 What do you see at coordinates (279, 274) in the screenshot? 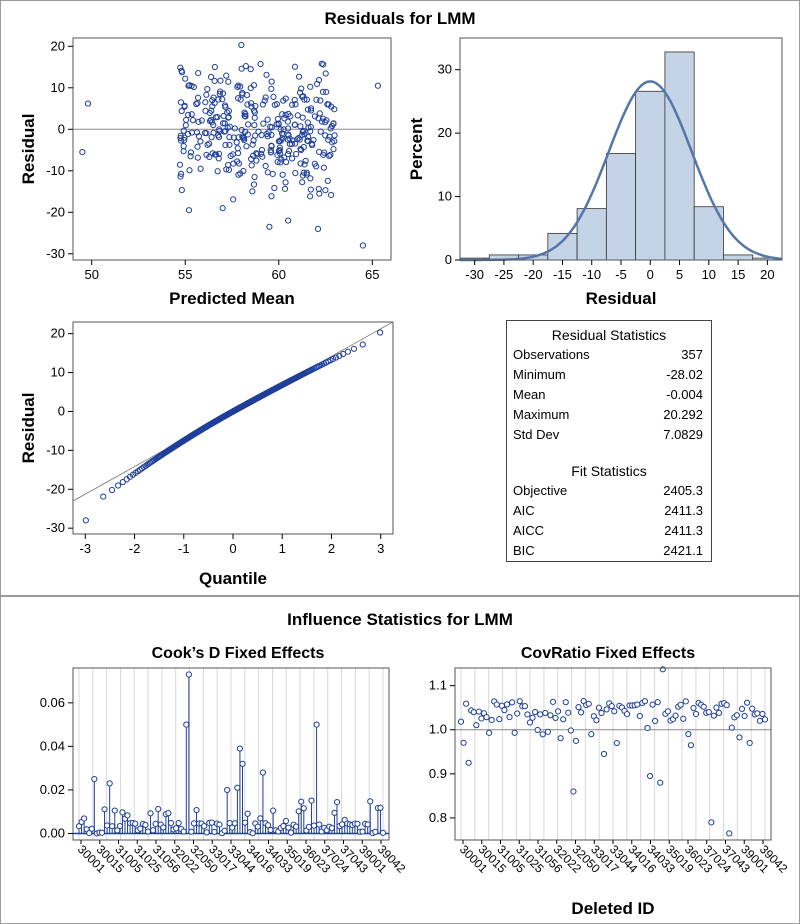
I see `x-tick-label: 60` at bounding box center [279, 274].